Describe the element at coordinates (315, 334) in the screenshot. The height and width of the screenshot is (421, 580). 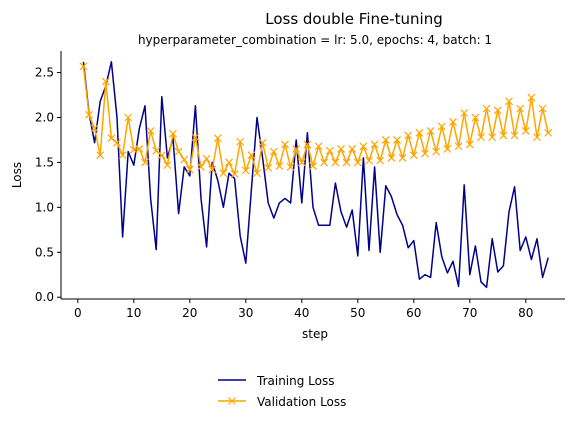
I see `x-axis-label: step` at that location.